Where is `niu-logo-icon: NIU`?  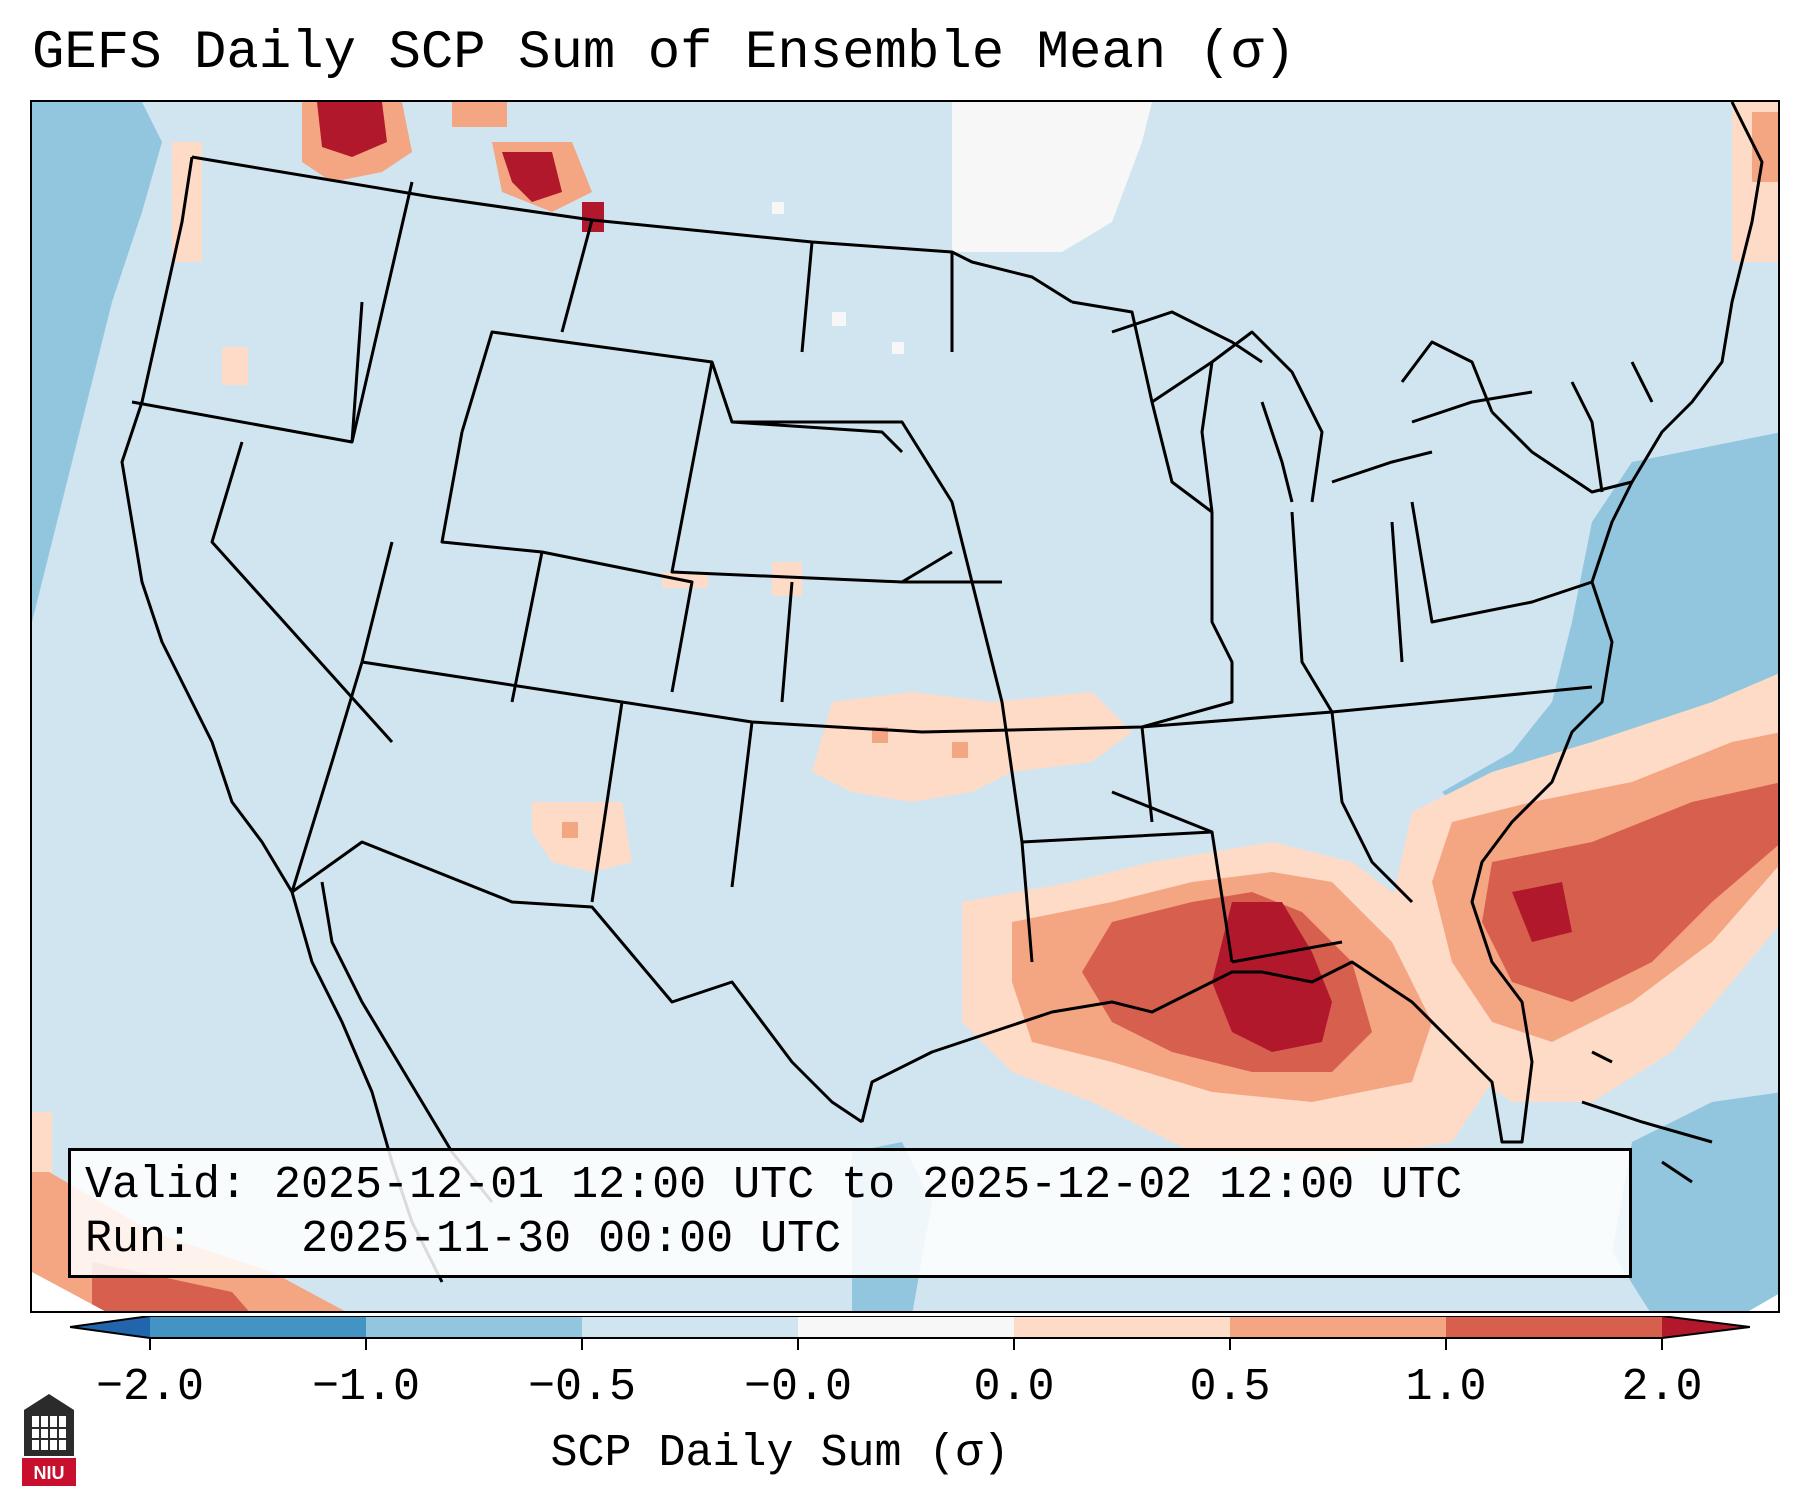 niu-logo-icon: NIU is located at coordinates (49, 1440).